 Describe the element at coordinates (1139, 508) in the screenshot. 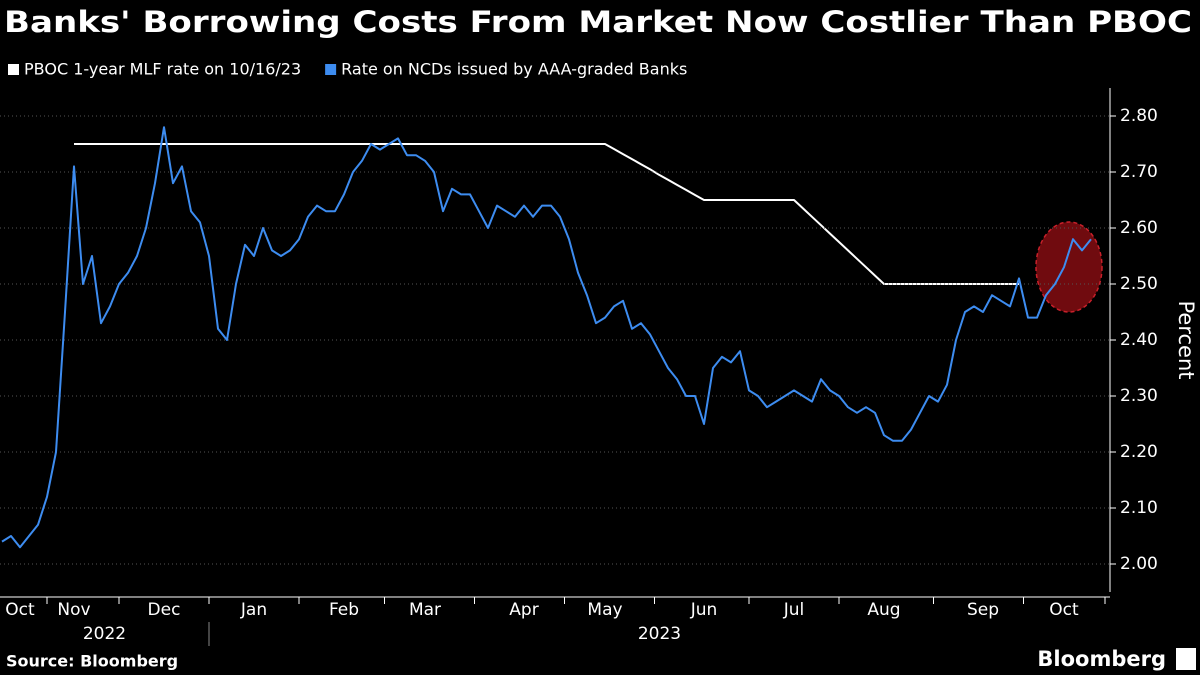

I see `y-tick-label: 2.10` at that location.